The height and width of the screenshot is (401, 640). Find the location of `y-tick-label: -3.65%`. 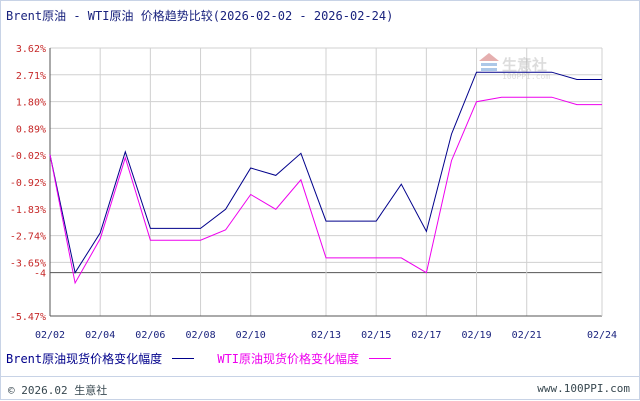

y-tick-label: -3.65% is located at coordinates (28, 263).